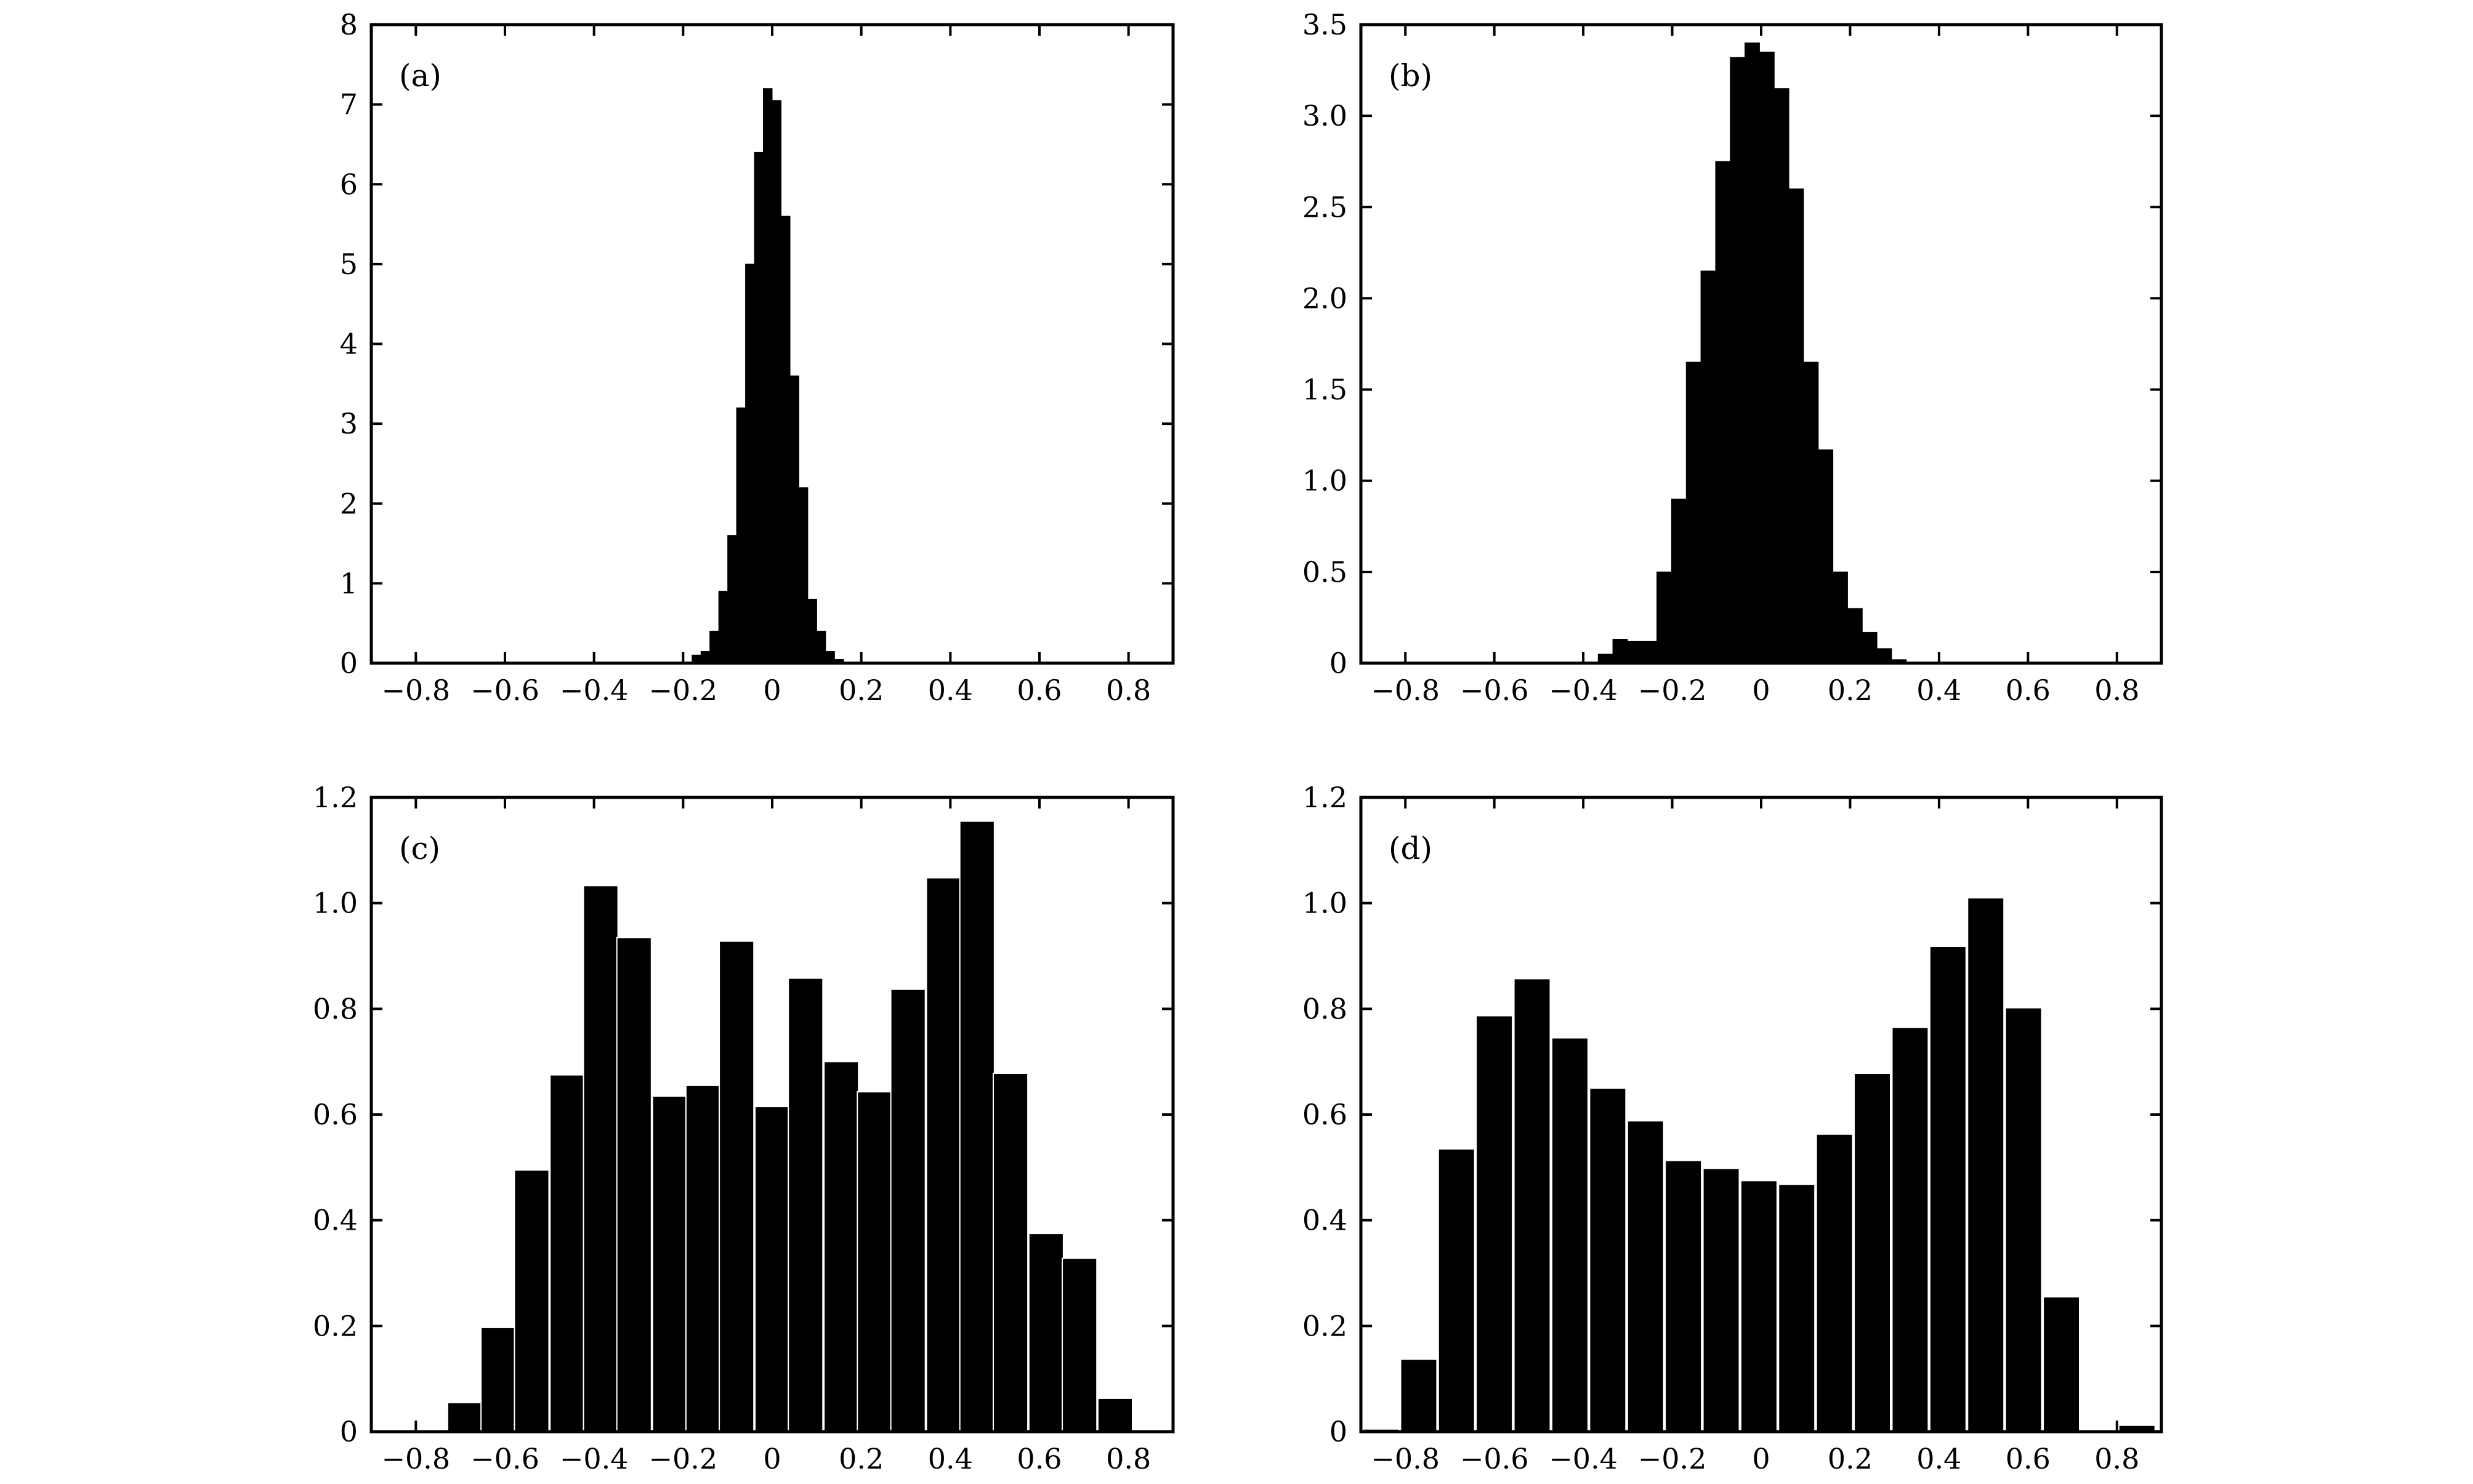  What do you see at coordinates (1324, 298) in the screenshot?
I see `y-tick-label: 2.0` at bounding box center [1324, 298].